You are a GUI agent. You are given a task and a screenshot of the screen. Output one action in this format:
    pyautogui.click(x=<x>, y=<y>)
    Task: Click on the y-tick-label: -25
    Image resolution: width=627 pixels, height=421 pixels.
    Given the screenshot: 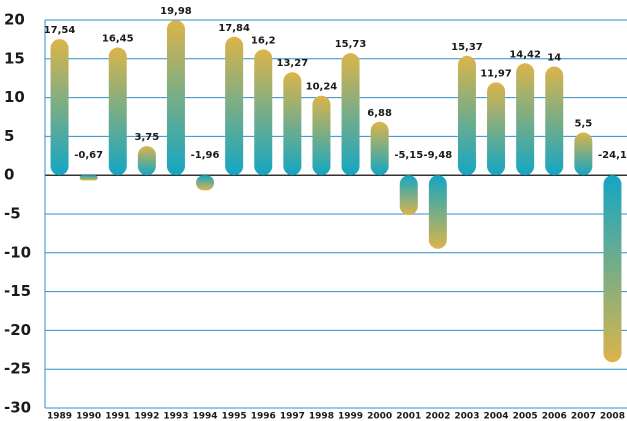 What is the action you would take?
    pyautogui.click(x=17, y=369)
    